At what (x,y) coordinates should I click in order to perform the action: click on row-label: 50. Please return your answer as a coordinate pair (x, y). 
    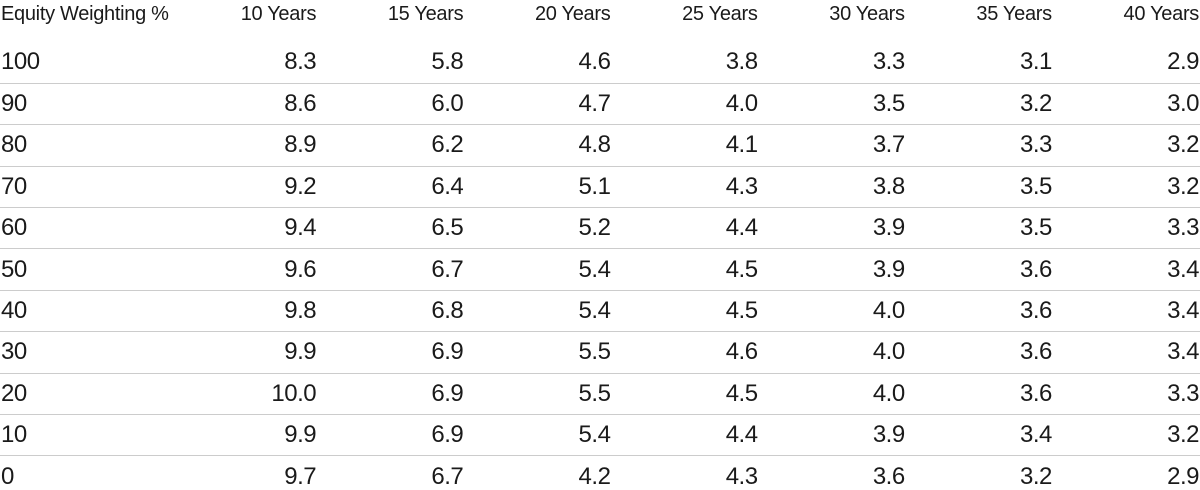
    Looking at the image, I should click on (85, 269).